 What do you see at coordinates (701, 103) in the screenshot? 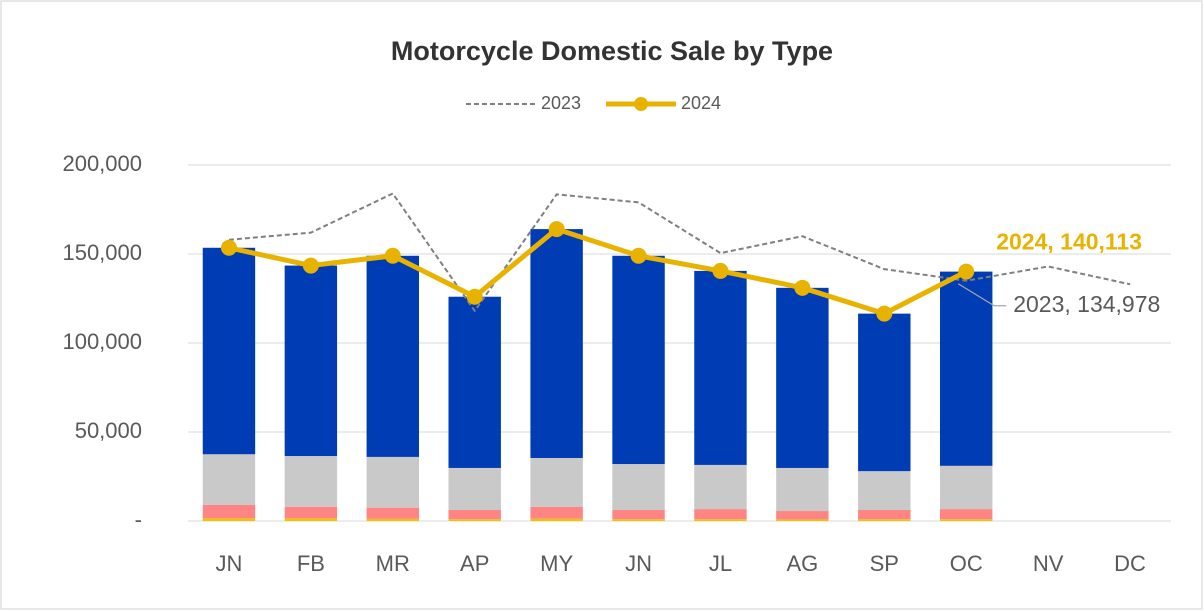
I see `legend-label: 2024` at bounding box center [701, 103].